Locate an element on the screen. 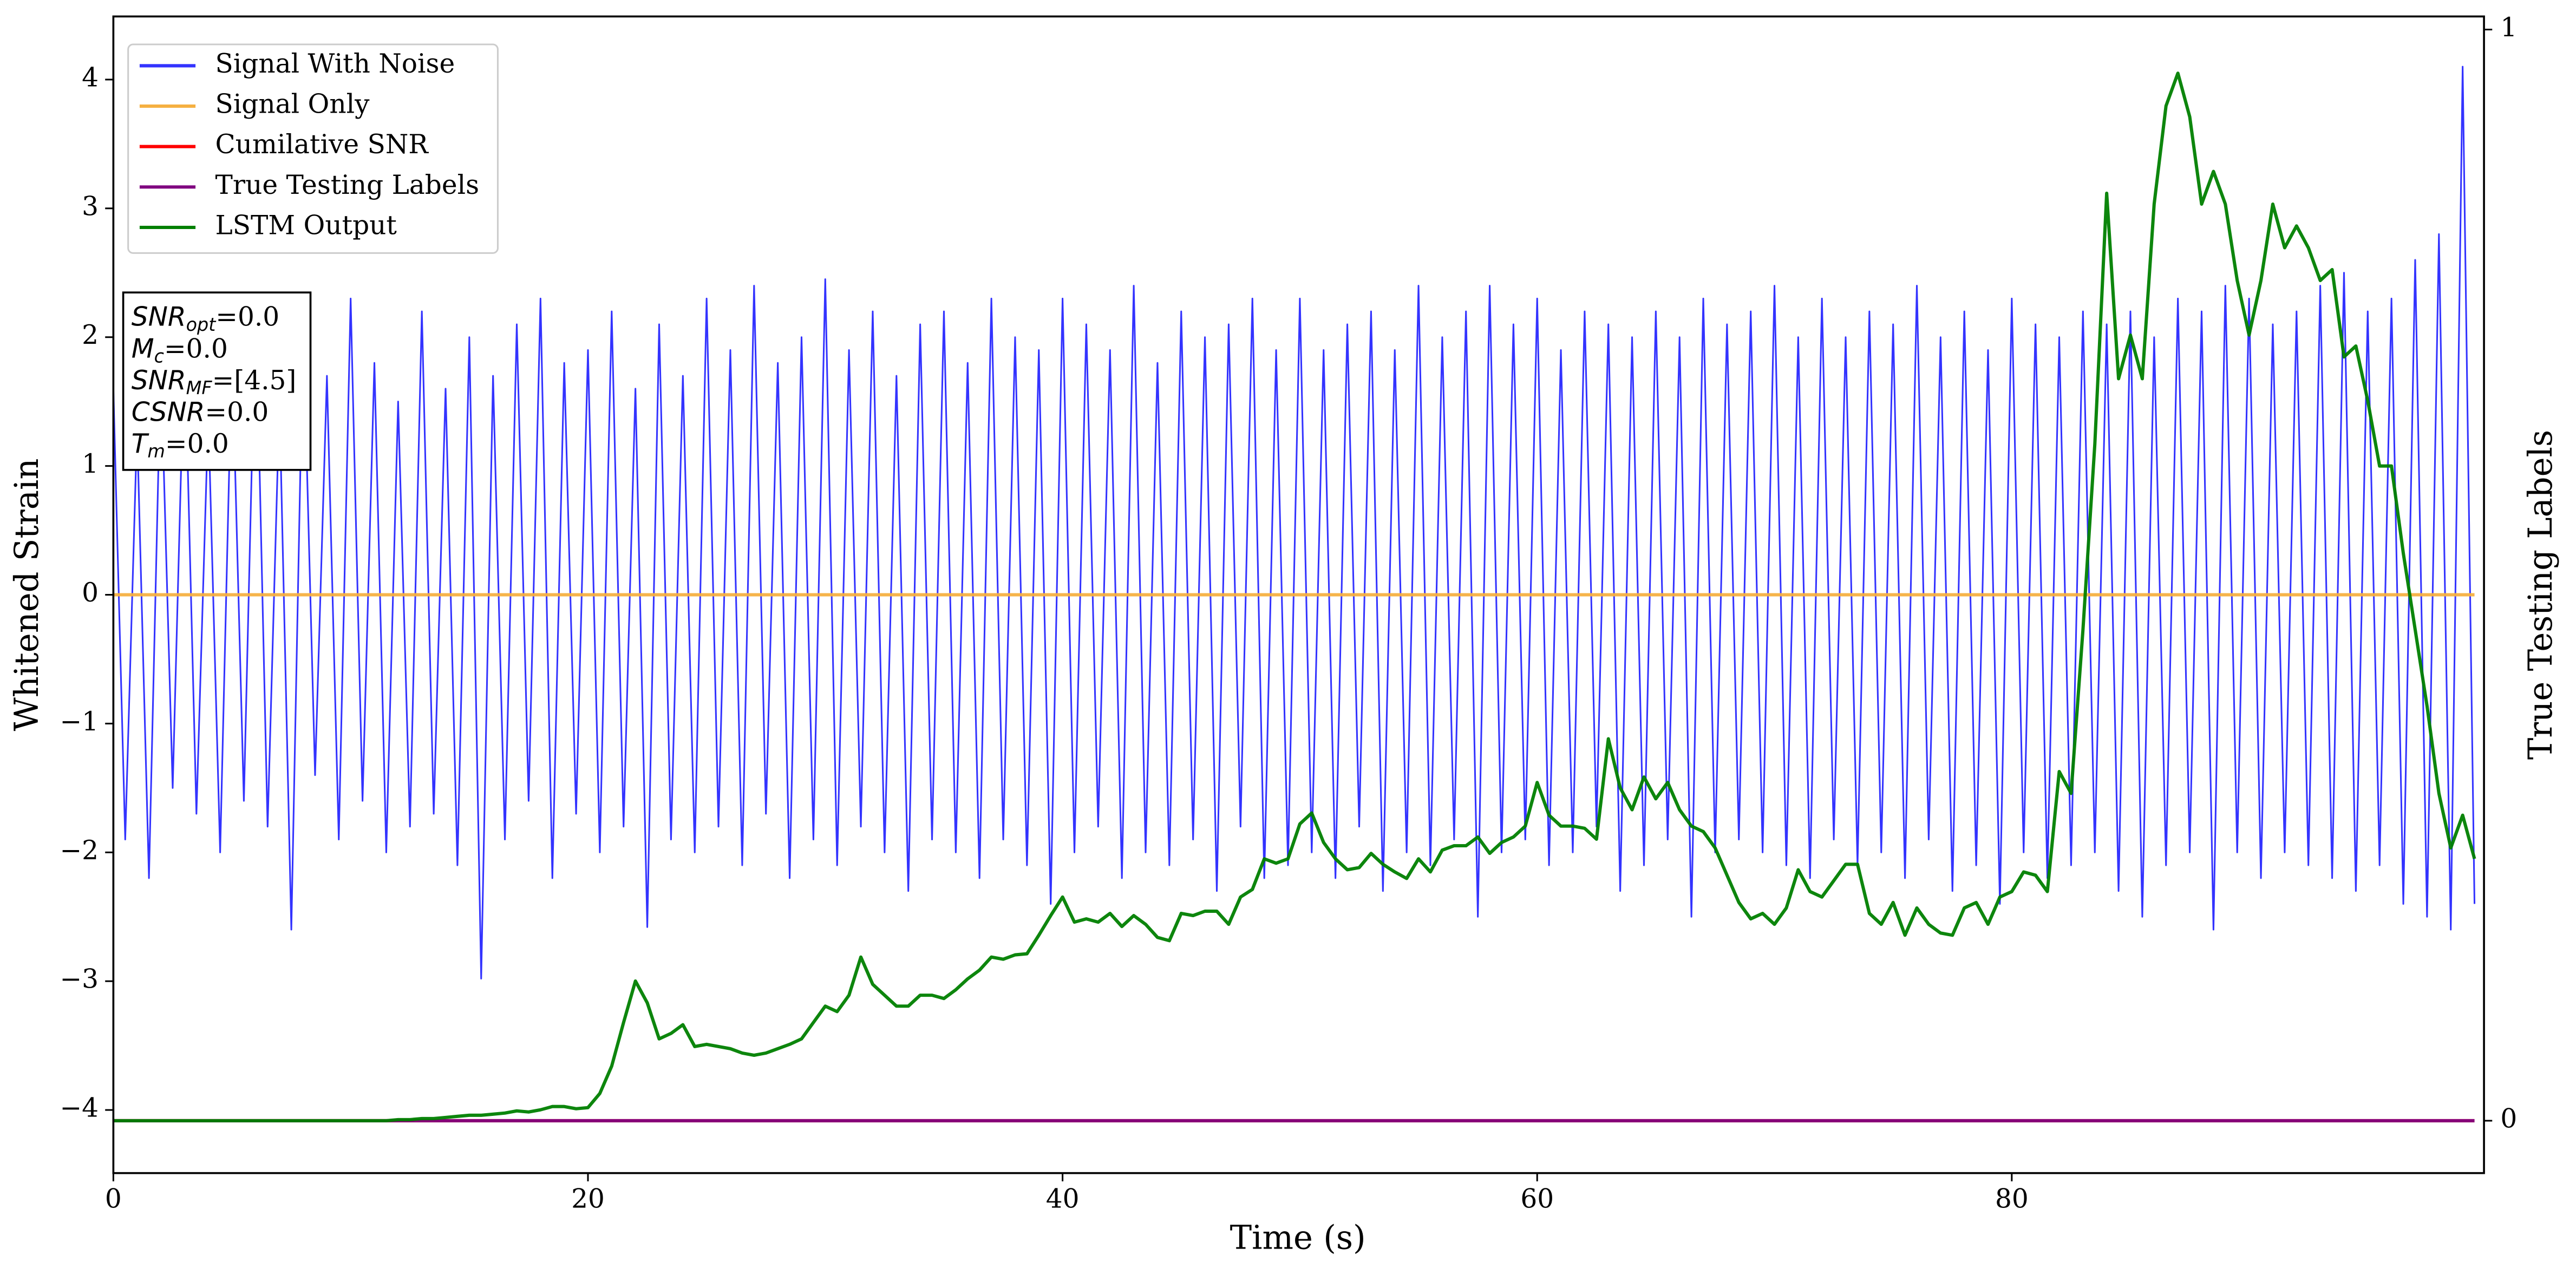  y-tick-label: 1 is located at coordinates (90, 464).